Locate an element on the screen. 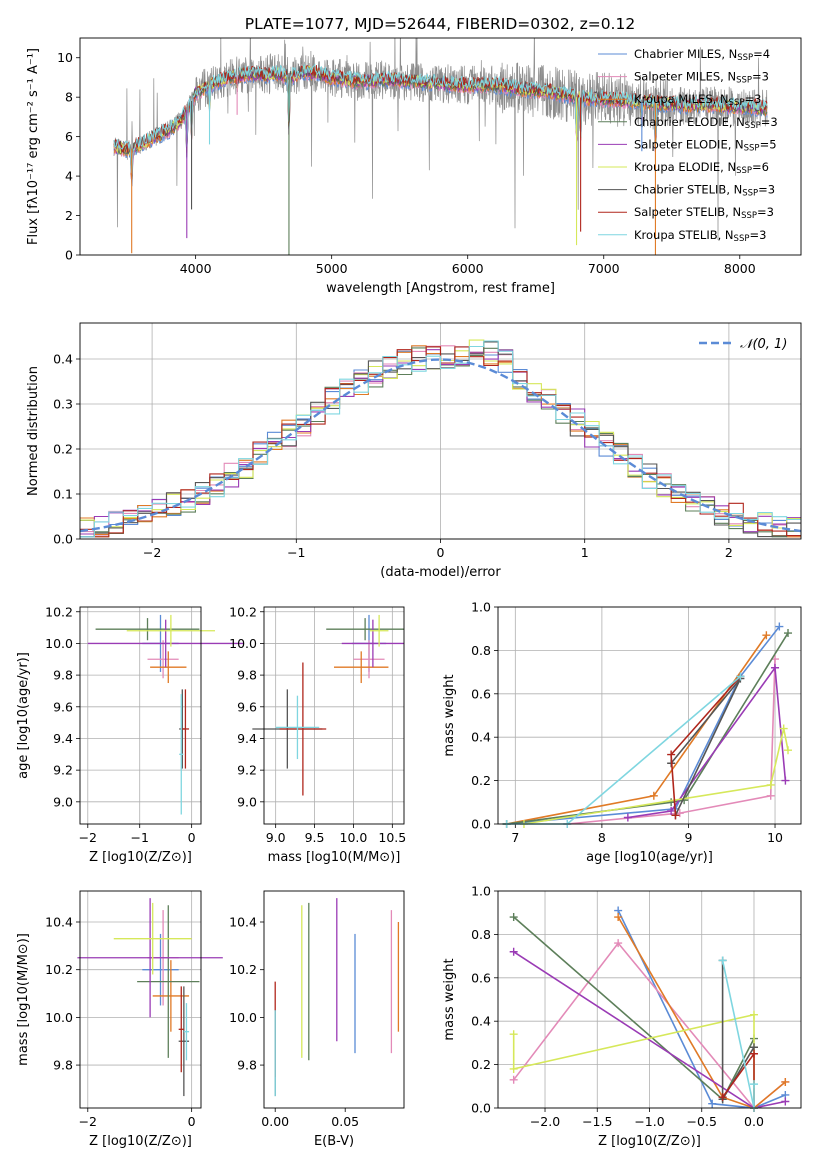 The width and height of the screenshot is (819, 1170). x-tick-label: −2 is located at coordinates (152, 552).